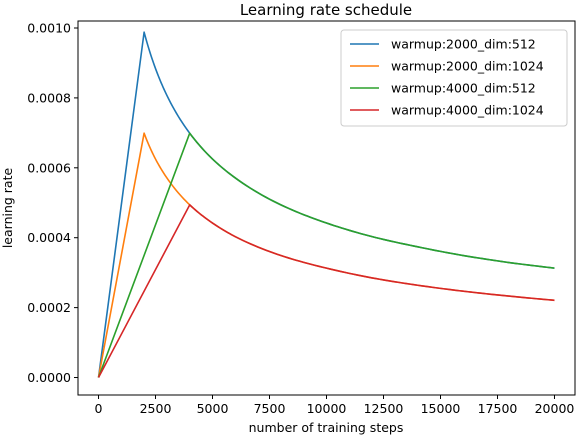 This screenshot has width=588, height=440. What do you see at coordinates (384, 408) in the screenshot?
I see `x-tick-label: 12500` at bounding box center [384, 408].